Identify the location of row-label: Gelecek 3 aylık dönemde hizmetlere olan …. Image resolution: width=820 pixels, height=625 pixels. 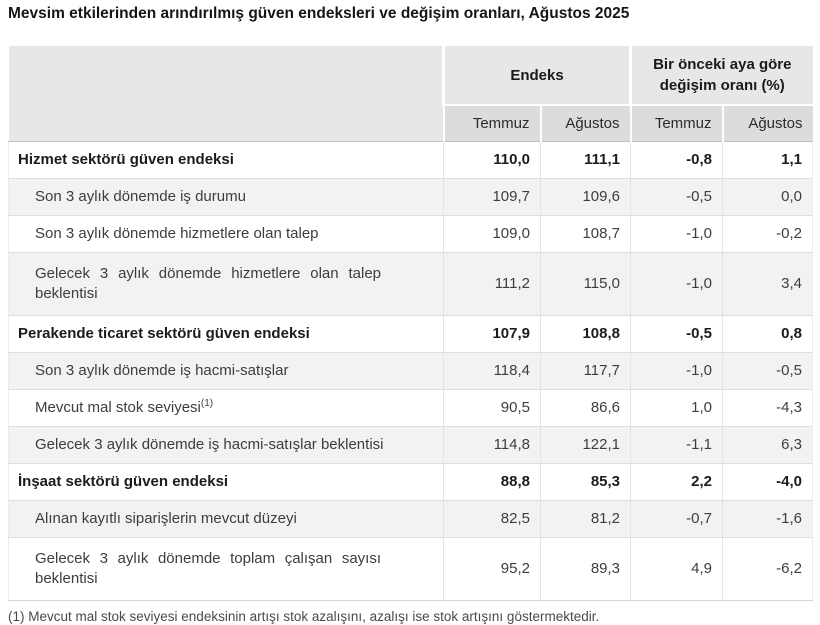
(226, 284).